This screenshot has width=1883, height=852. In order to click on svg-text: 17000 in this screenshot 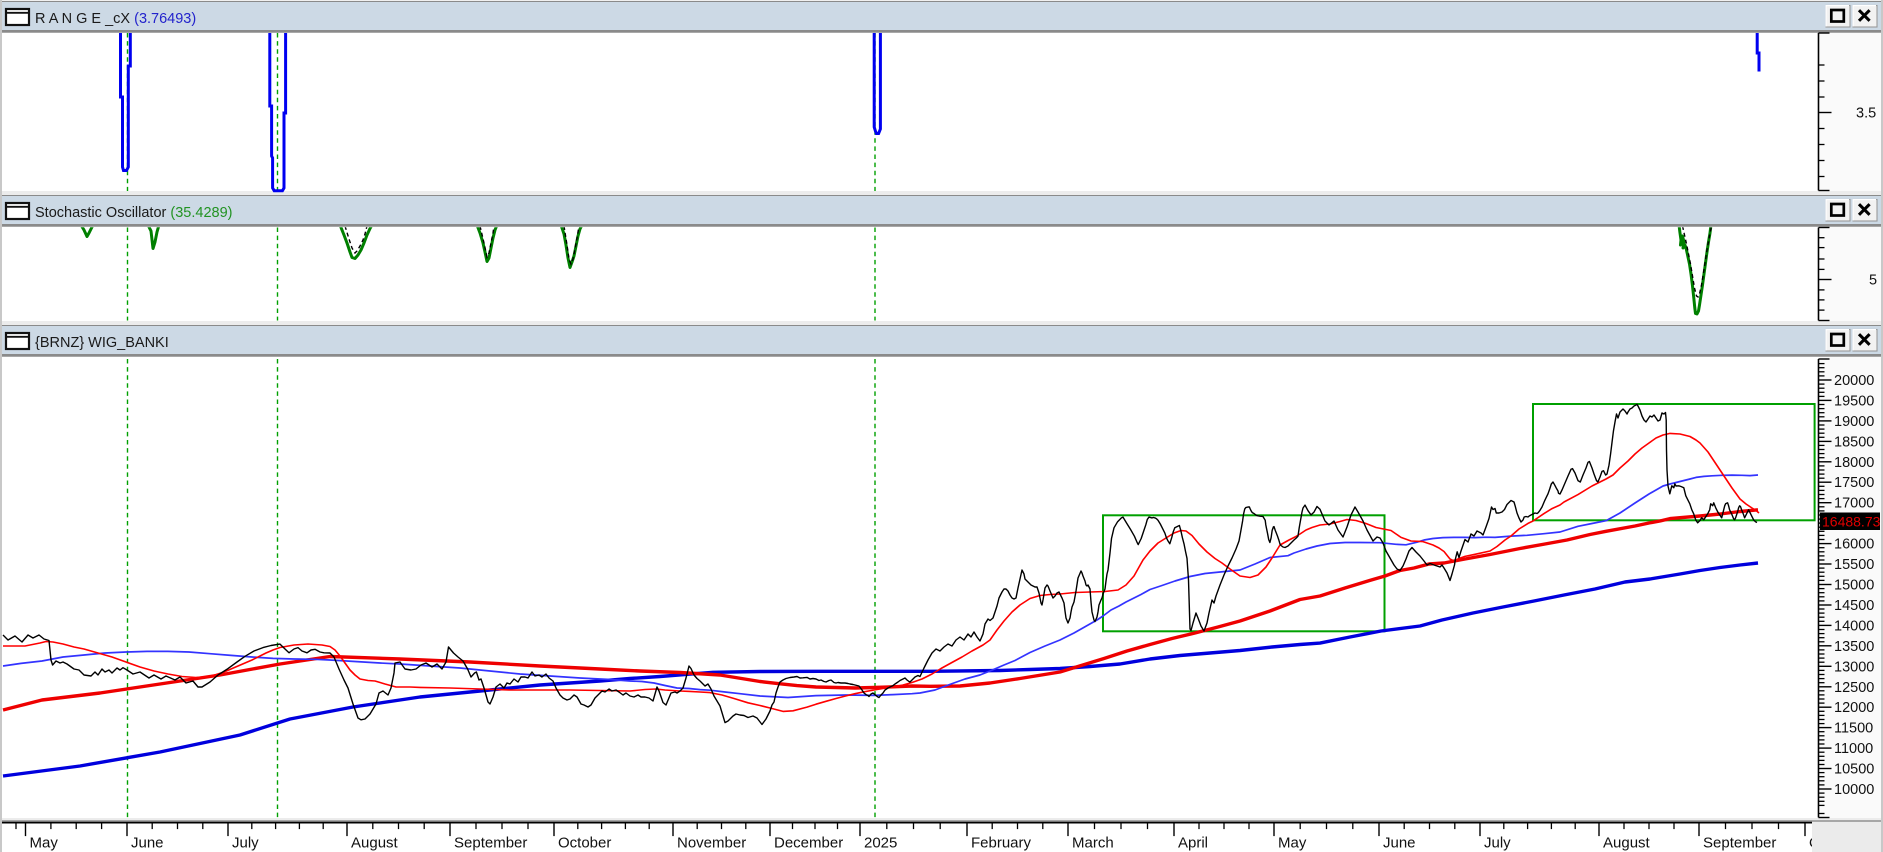, I will do `click(1854, 504)`.